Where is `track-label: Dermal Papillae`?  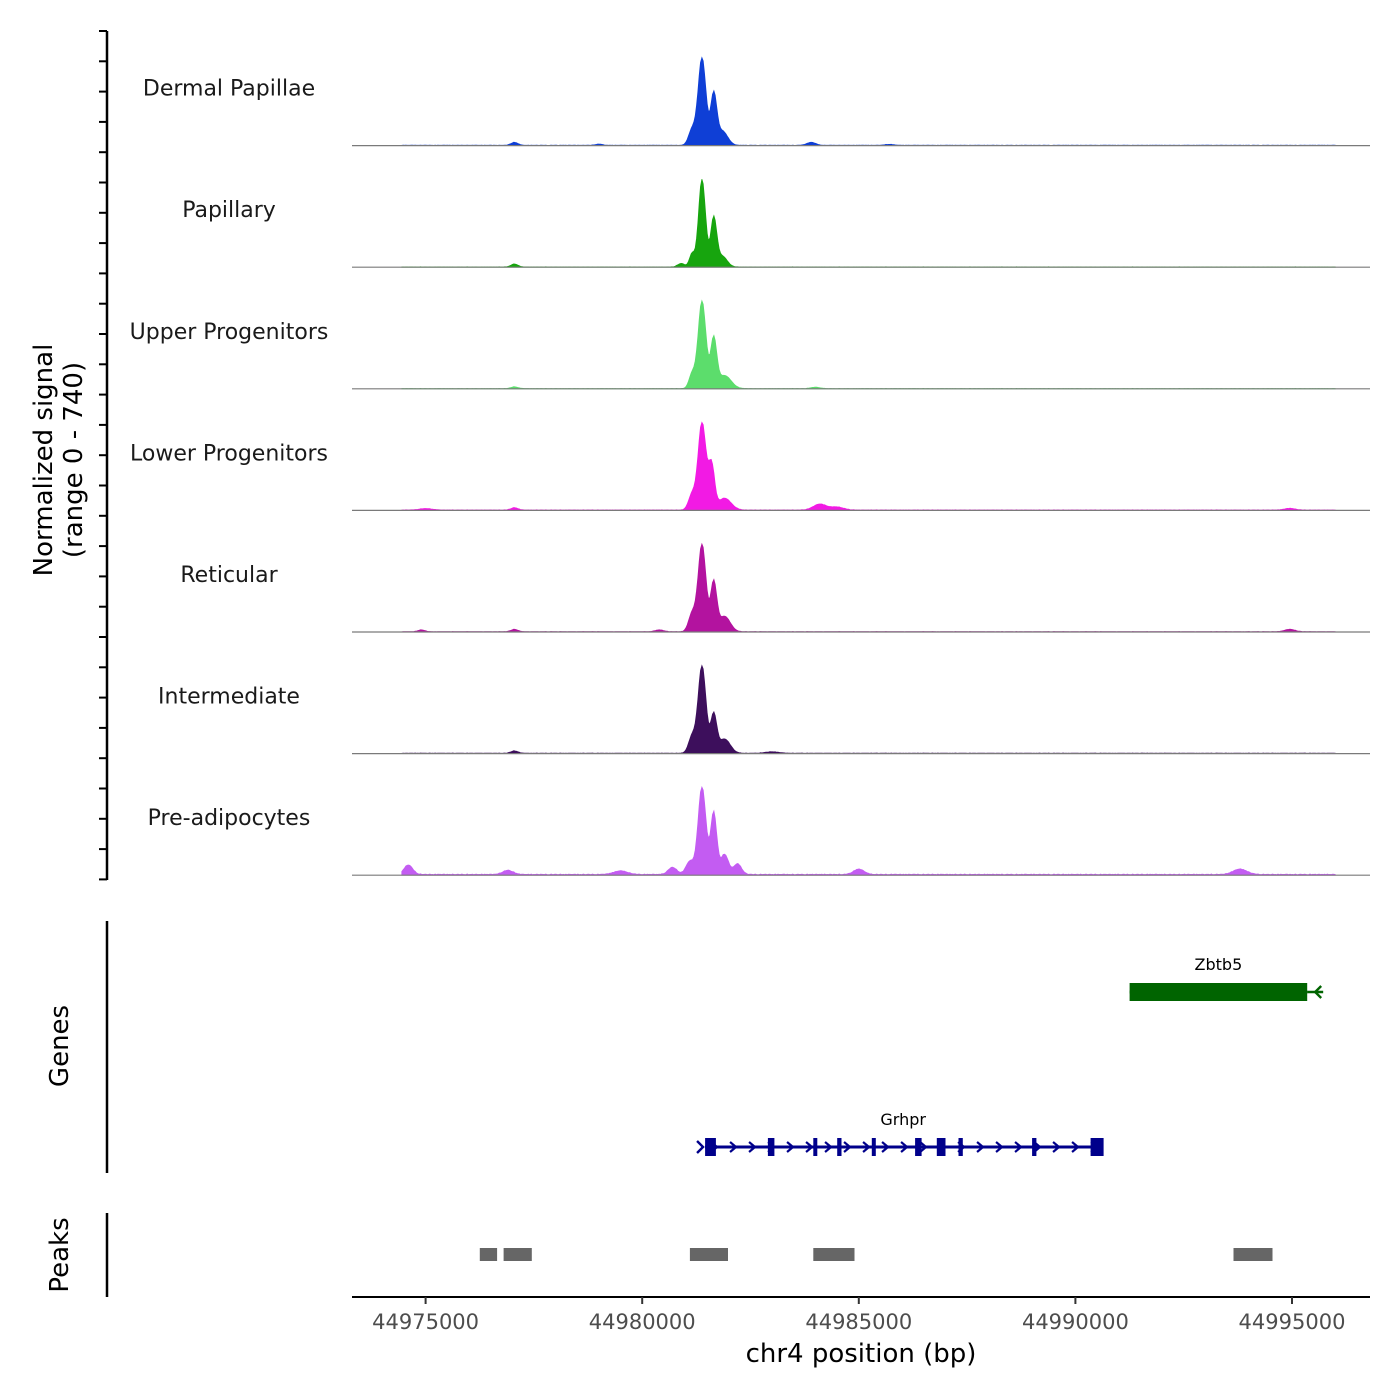 track-label: Dermal Papillae is located at coordinates (229, 89).